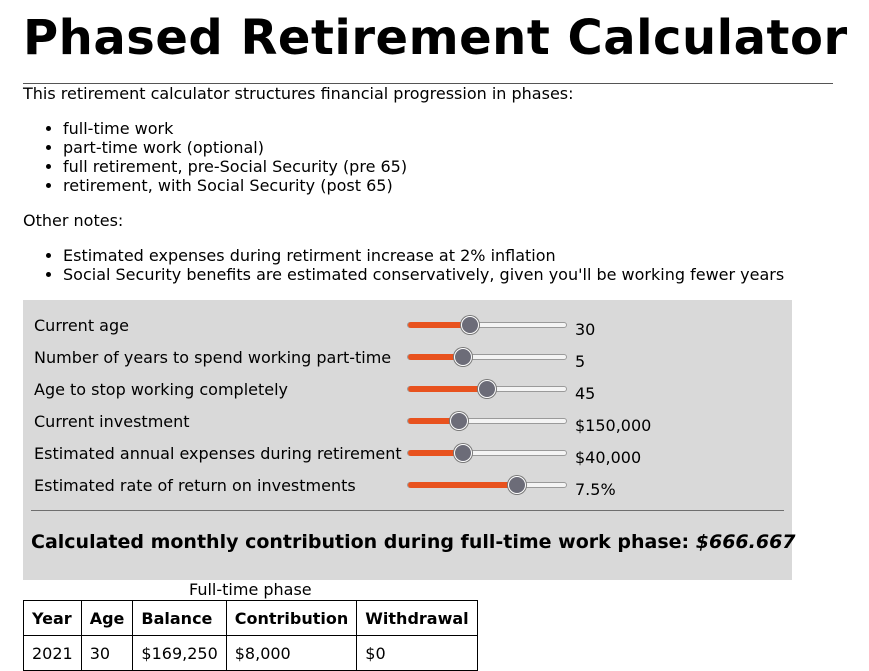 Image resolution: width=869 pixels, height=671 pixels. I want to click on phase-list-item: full-time work, so click(235, 128).